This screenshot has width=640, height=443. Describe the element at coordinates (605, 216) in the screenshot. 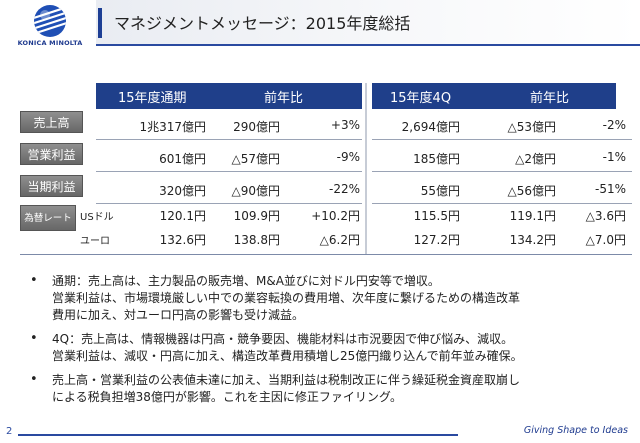

I see `cell-fx-usd-q4-diff: △3.6円` at that location.